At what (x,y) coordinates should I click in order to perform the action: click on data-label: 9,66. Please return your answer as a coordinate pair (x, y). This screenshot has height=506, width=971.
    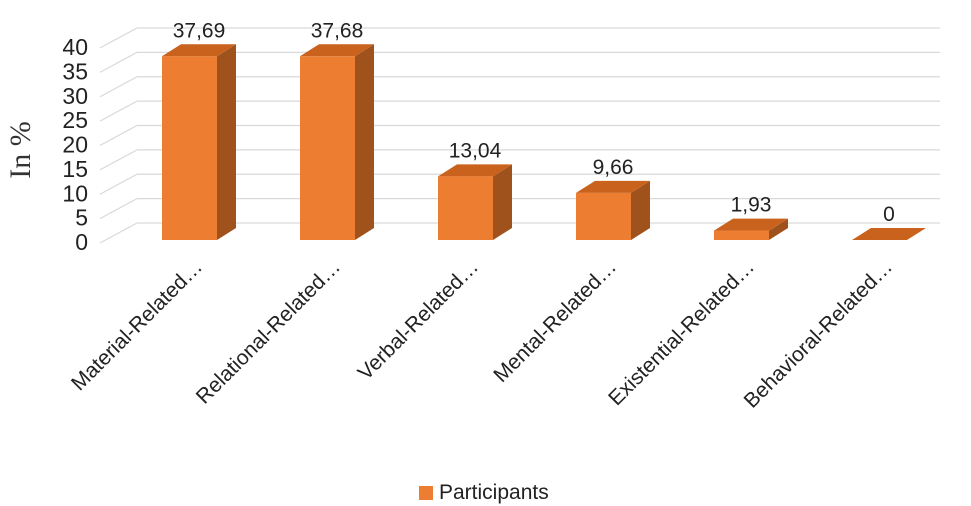
    Looking at the image, I should click on (613, 167).